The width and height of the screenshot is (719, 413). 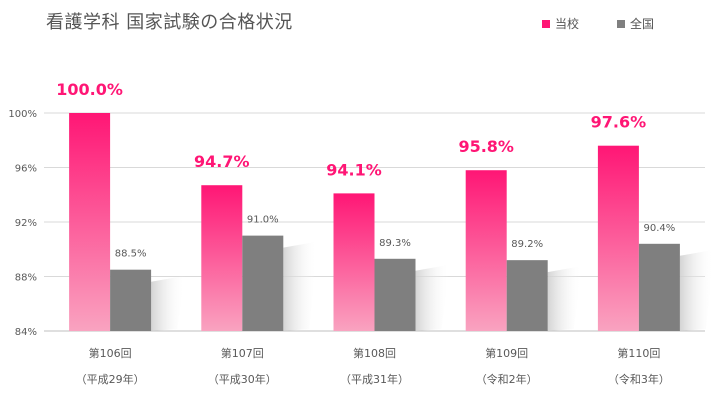 I want to click on data-label-school: 94.1%, so click(x=354, y=169).